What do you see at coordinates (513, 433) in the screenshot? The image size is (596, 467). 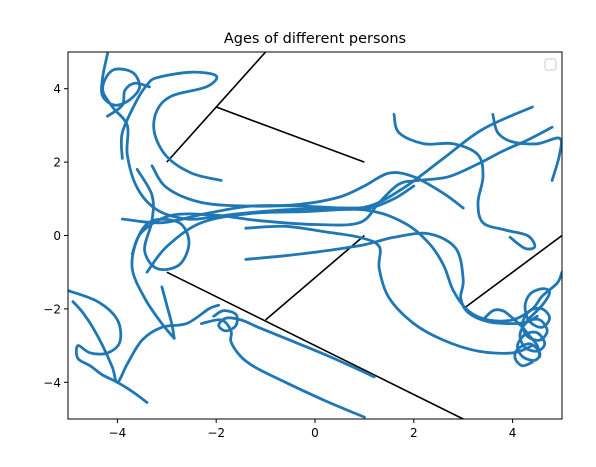 I see `x-tick-label: 4` at bounding box center [513, 433].